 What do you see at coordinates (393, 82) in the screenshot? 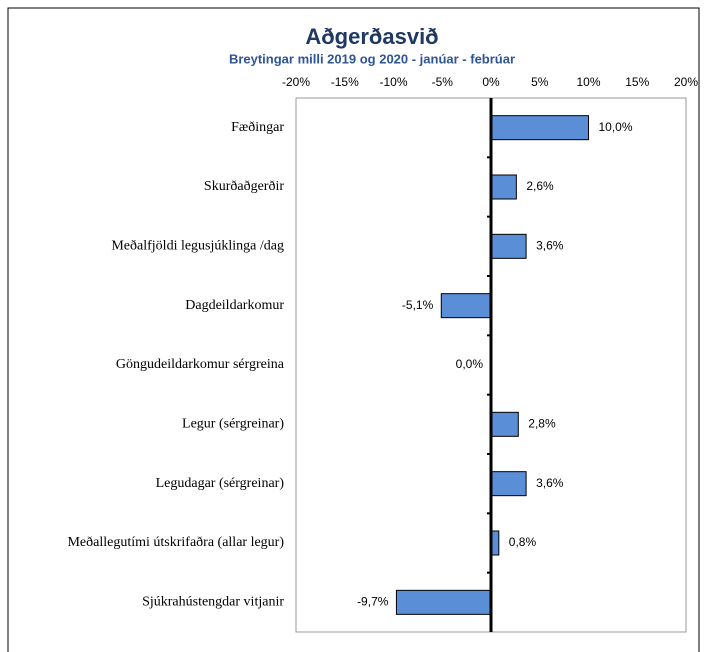
I see `x-tick-label: -10%` at bounding box center [393, 82].